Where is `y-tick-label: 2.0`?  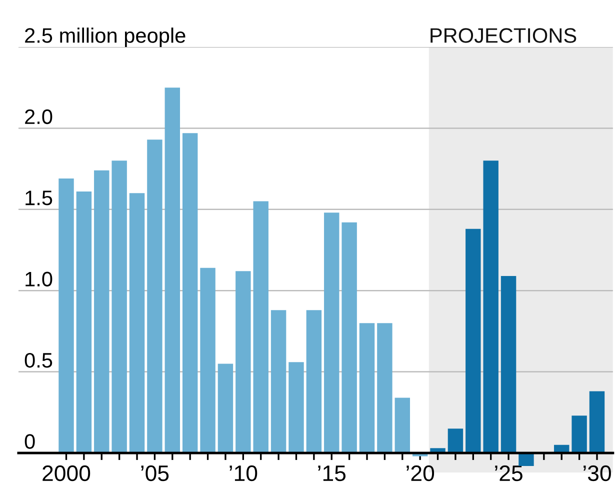
y-tick-label: 2.0 is located at coordinates (38, 116).